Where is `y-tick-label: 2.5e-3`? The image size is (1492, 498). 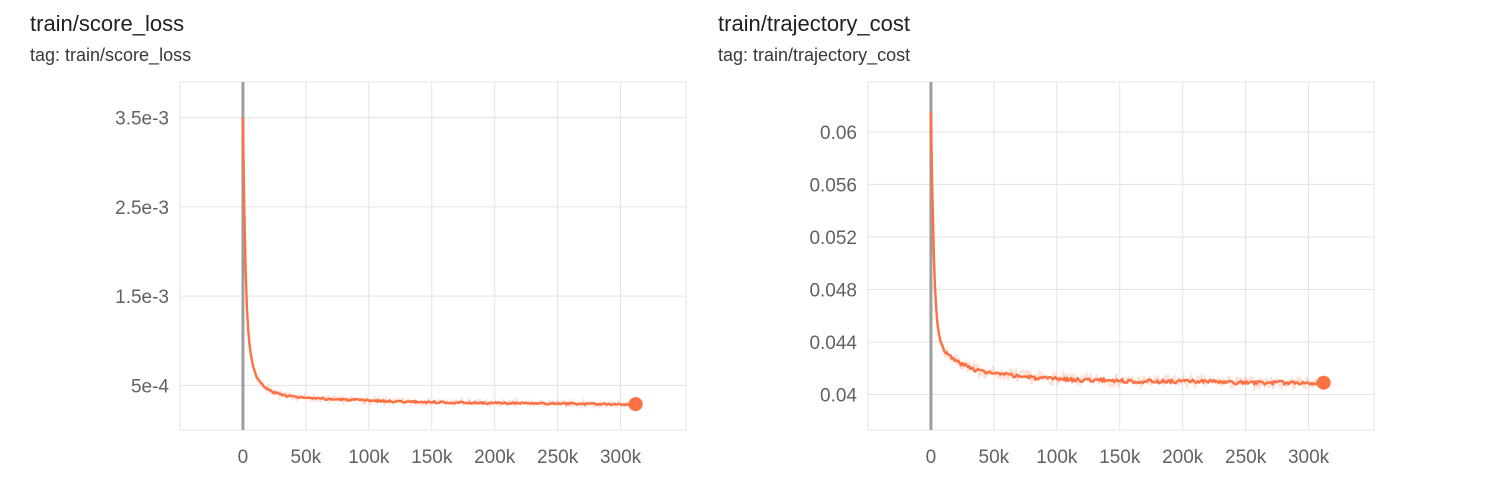
y-tick-label: 2.5e-3 is located at coordinates (142, 208).